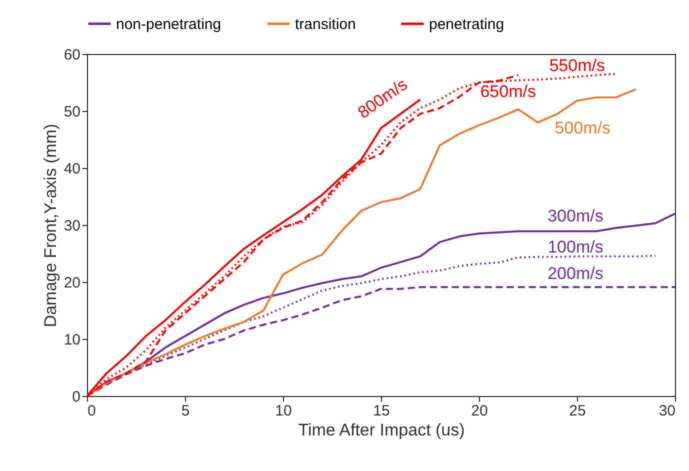 This screenshot has width=689, height=471. I want to click on x-tick-label: 5, so click(185, 411).